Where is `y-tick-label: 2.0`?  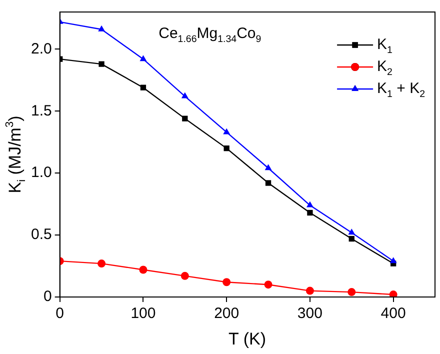 y-tick-label: 2.0 is located at coordinates (41, 49).